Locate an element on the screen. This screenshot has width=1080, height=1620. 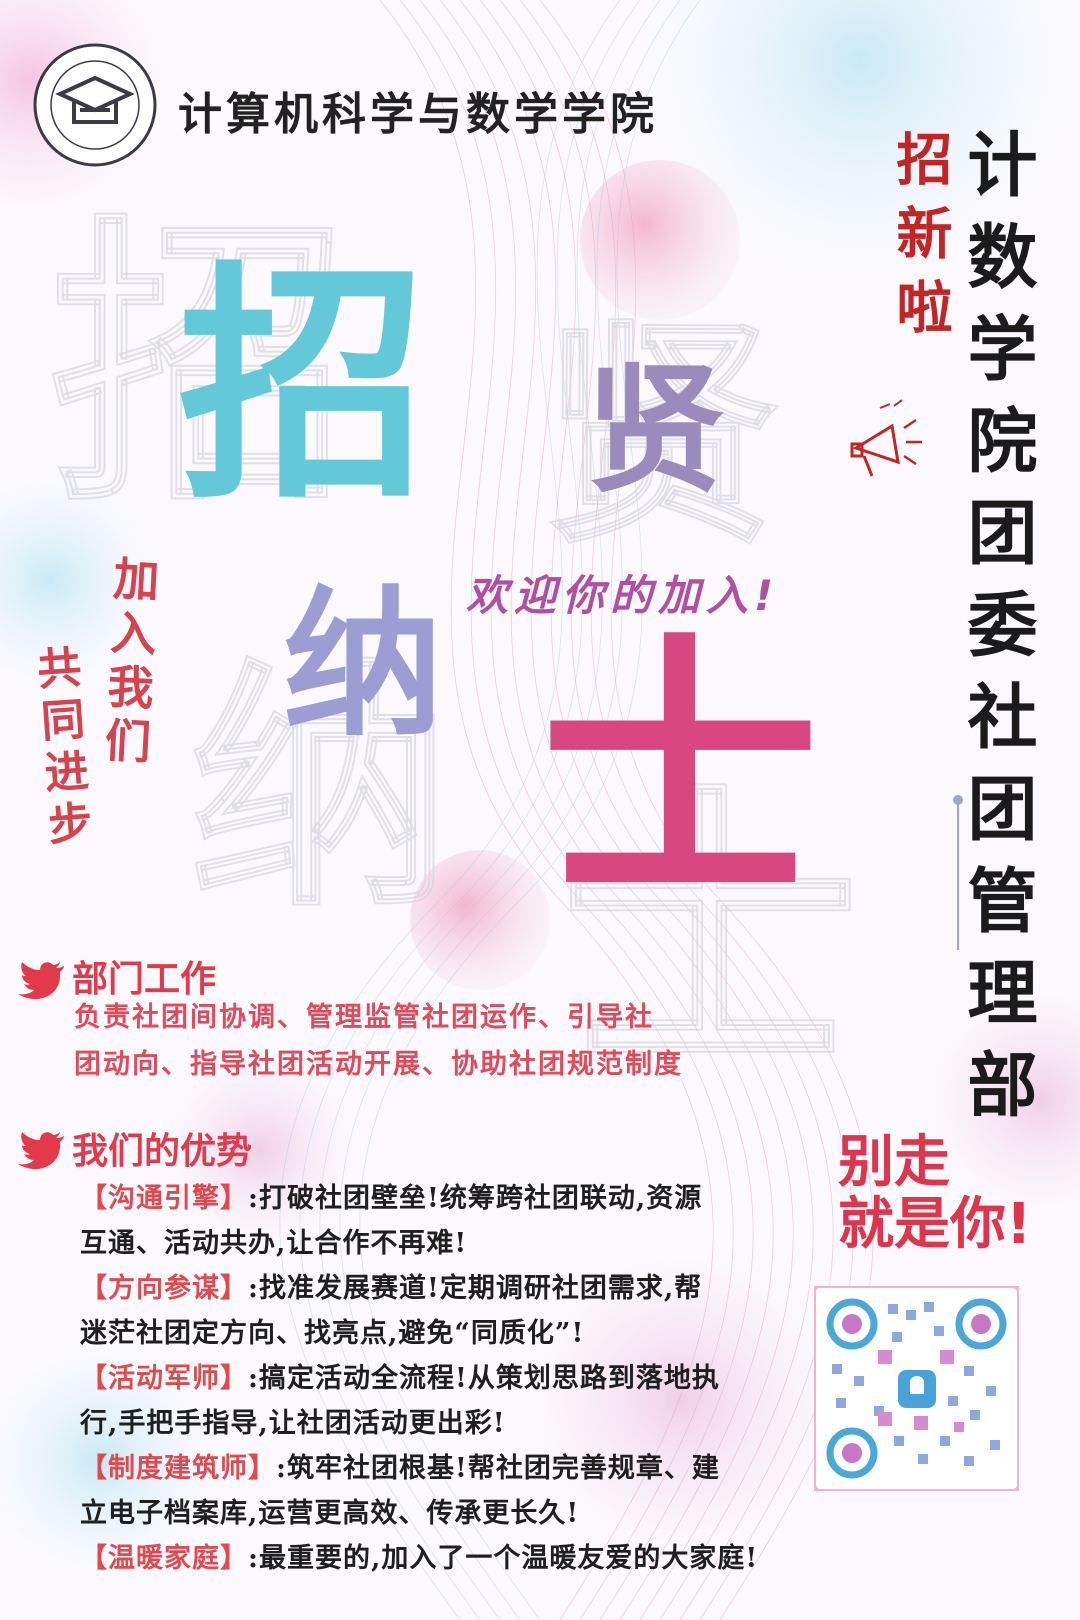
advantage-text: :找准发展赛道!定期调研社团需求,帮 is located at coordinates (475, 1288).